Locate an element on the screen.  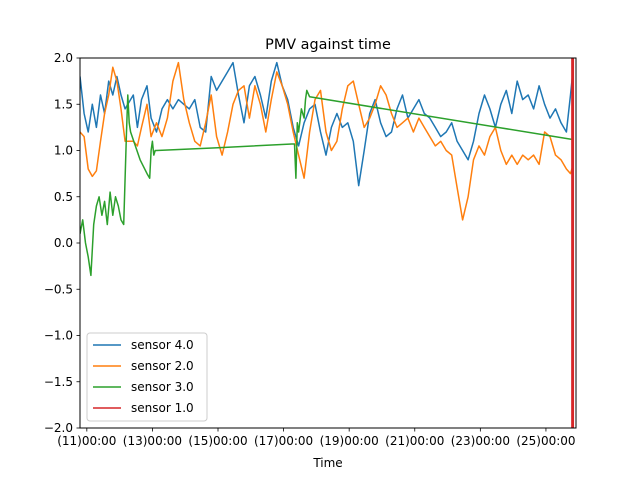
legend-label-sensor-1-0: sensor 1.0 is located at coordinates (162, 408).